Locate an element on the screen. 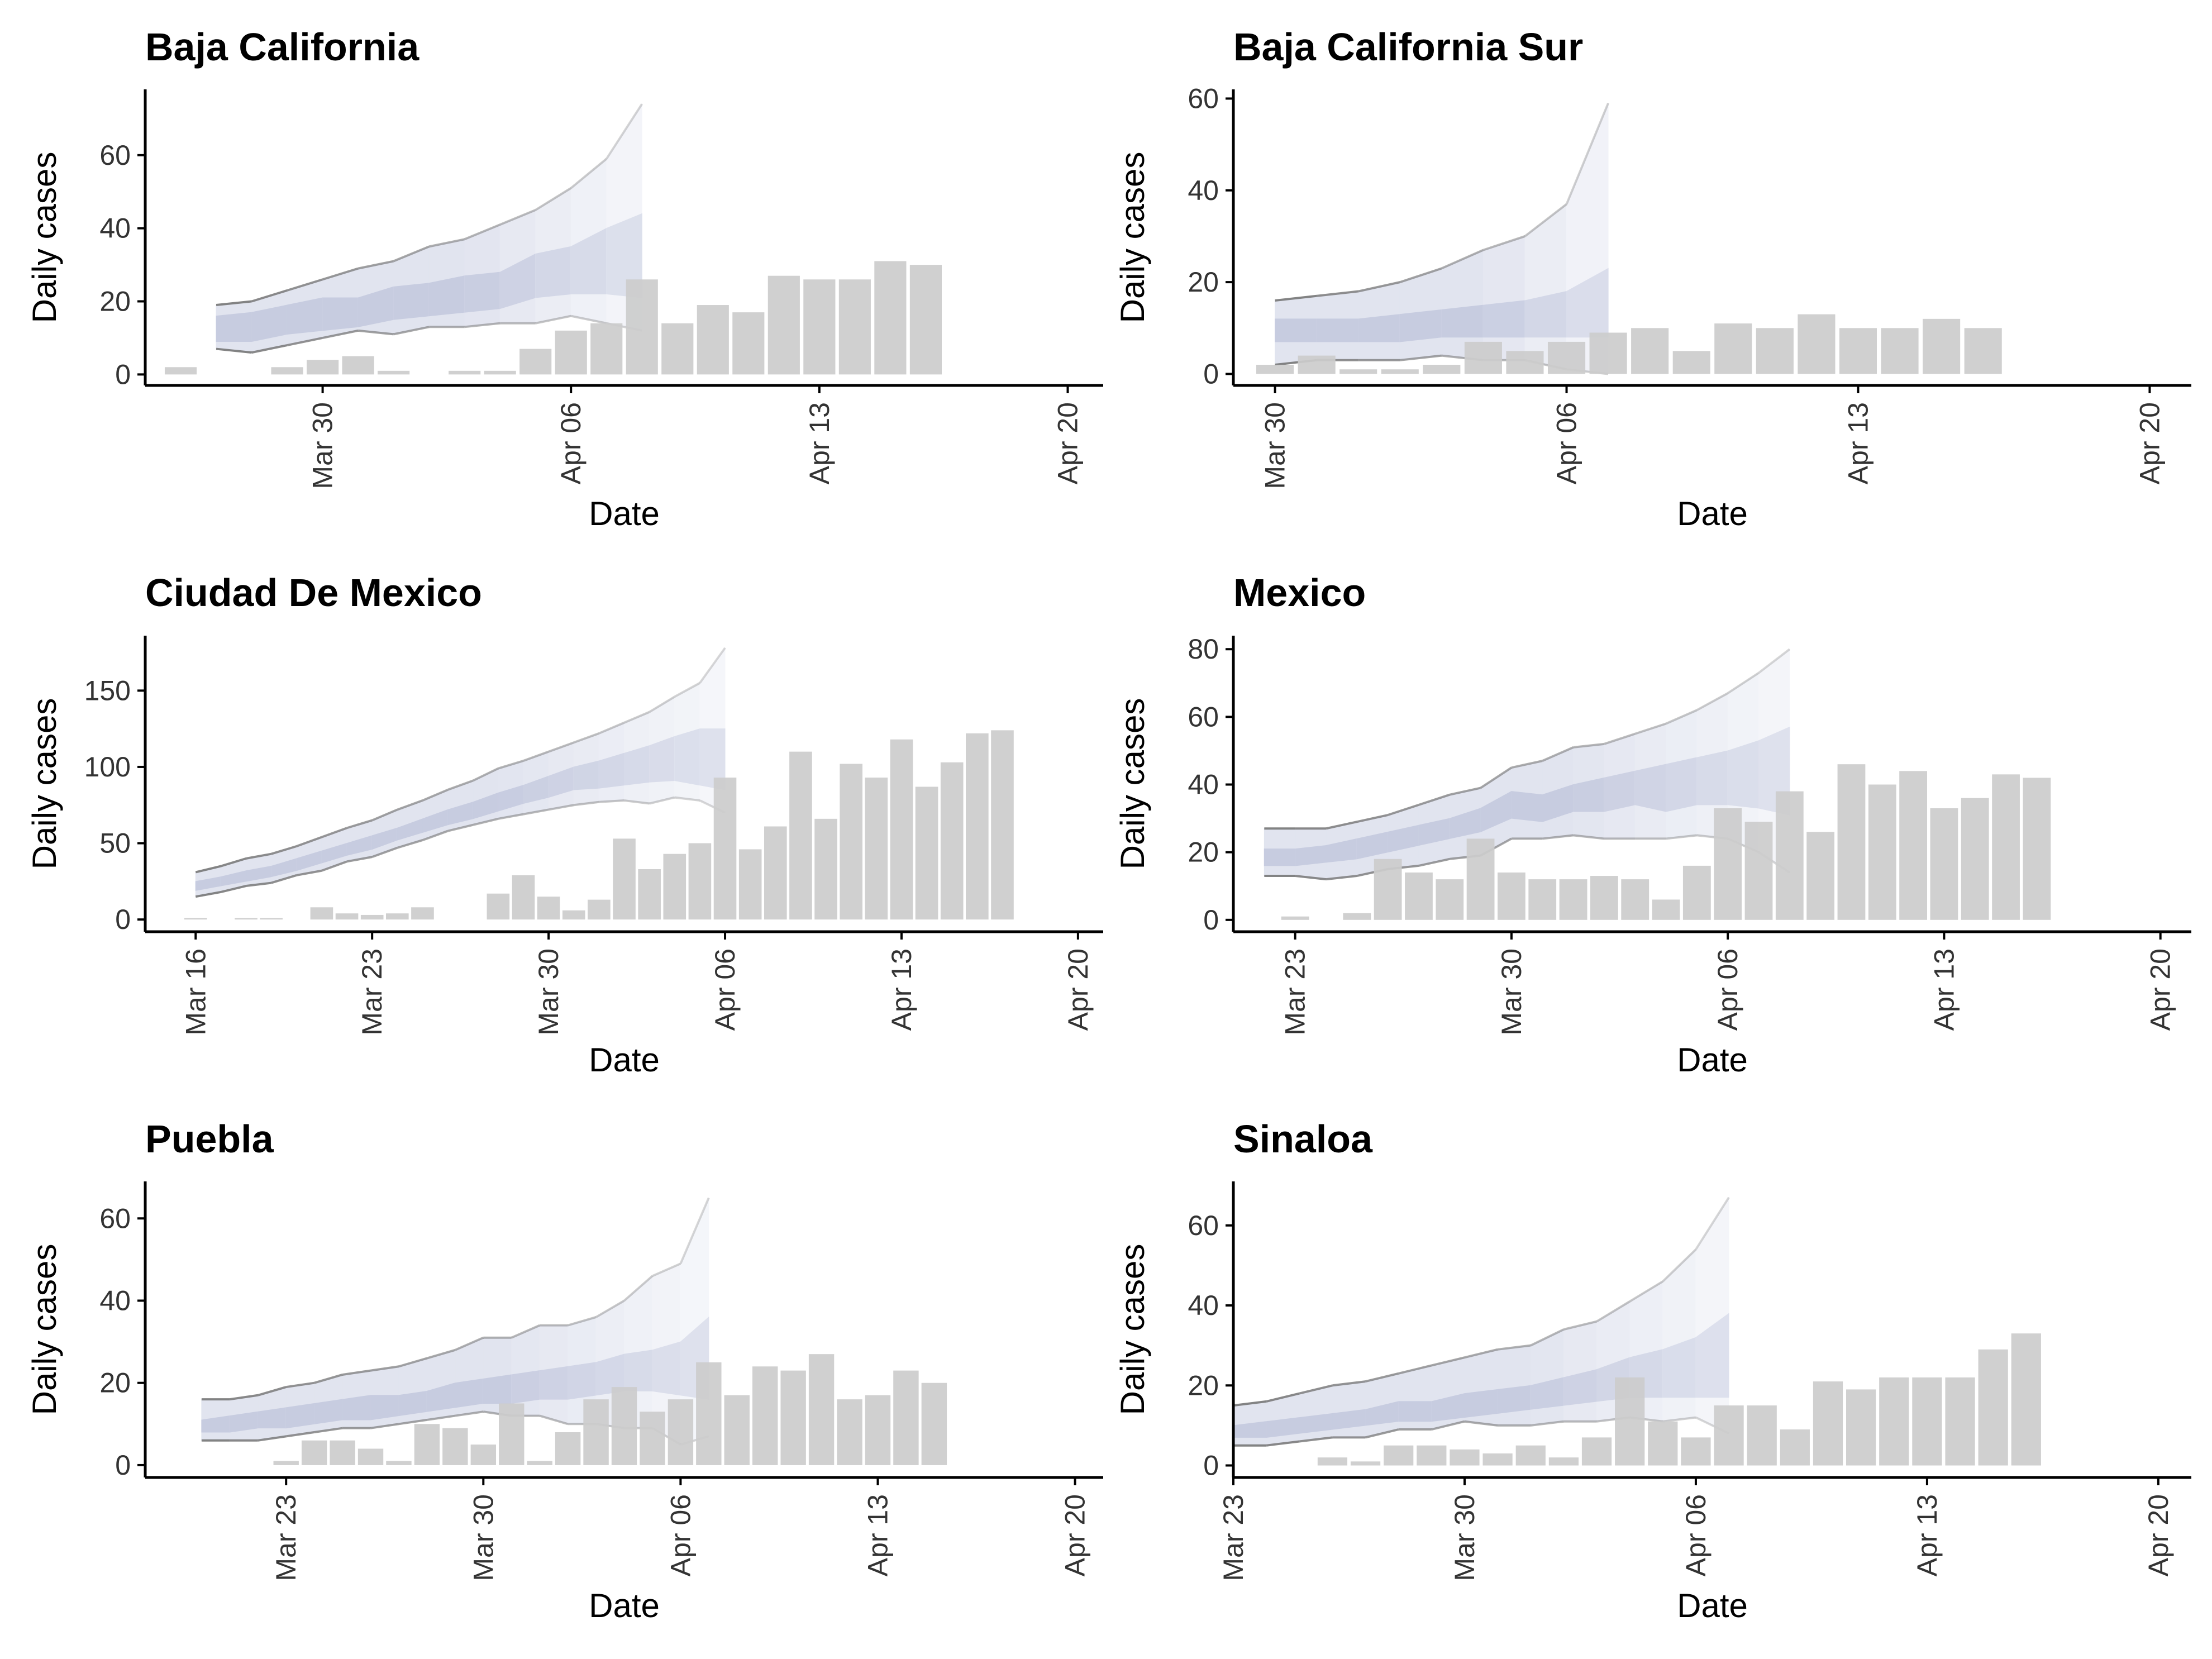 Image resolution: width=2212 pixels, height=1659 pixels. panel-title: Baja California Sur is located at coordinates (1408, 47).